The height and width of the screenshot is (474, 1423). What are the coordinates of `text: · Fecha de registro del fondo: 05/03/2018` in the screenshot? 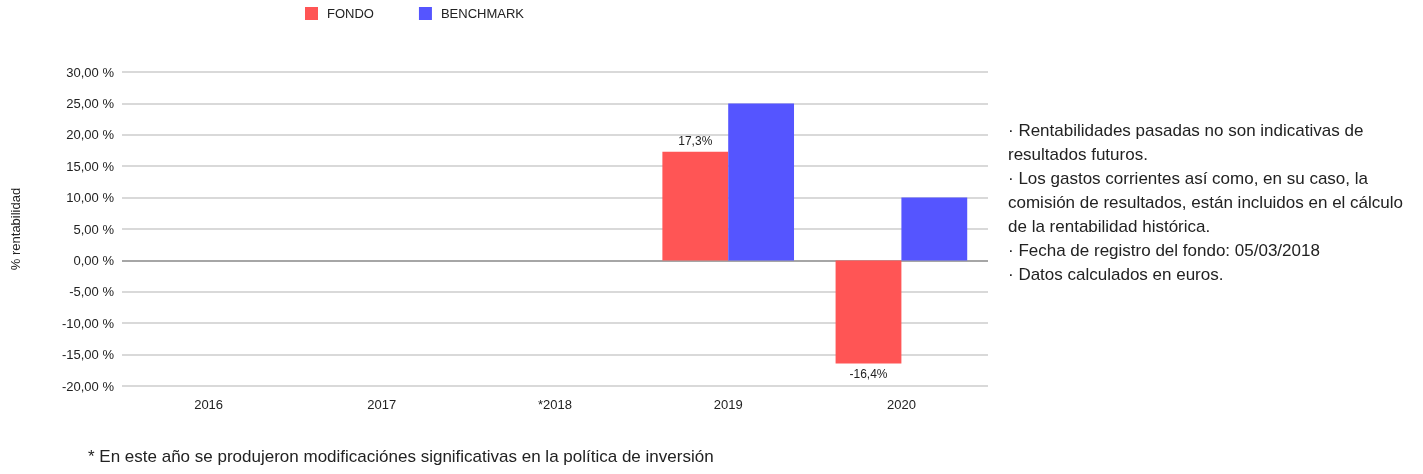 It's located at (1164, 251).